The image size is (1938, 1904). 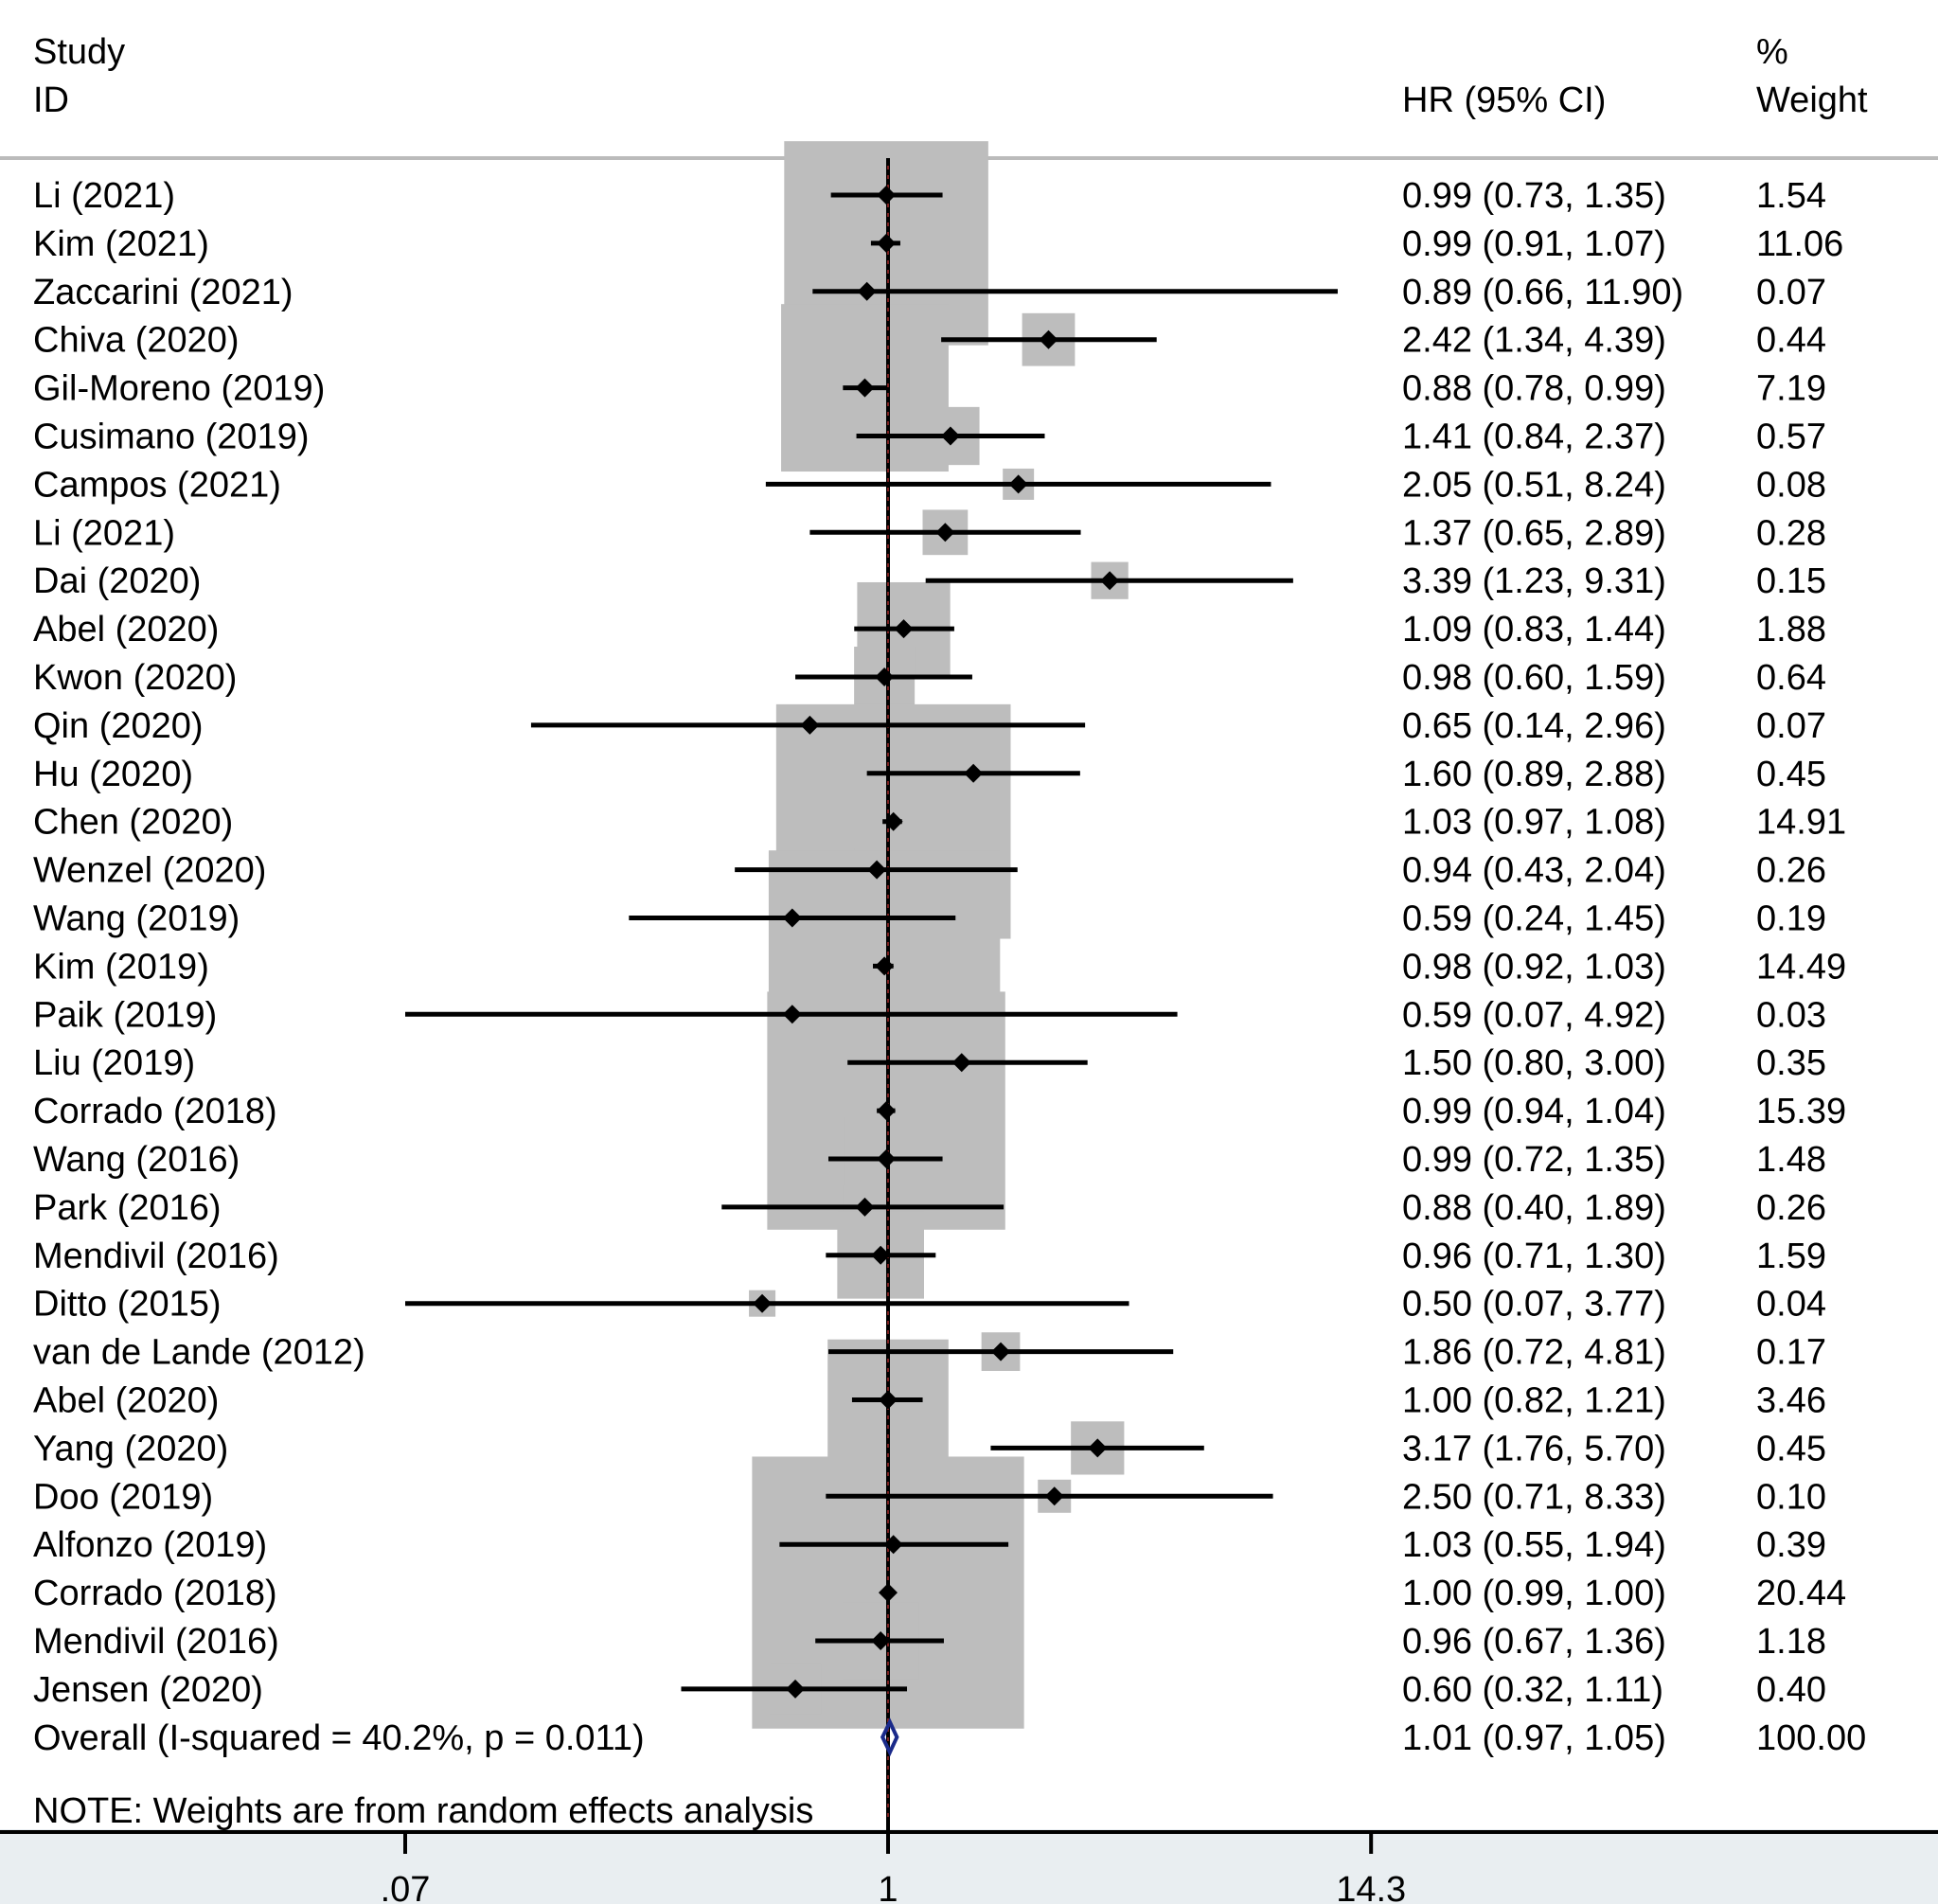 What do you see at coordinates (1791, 1353) in the screenshot?
I see `weight-value: 0.17` at bounding box center [1791, 1353].